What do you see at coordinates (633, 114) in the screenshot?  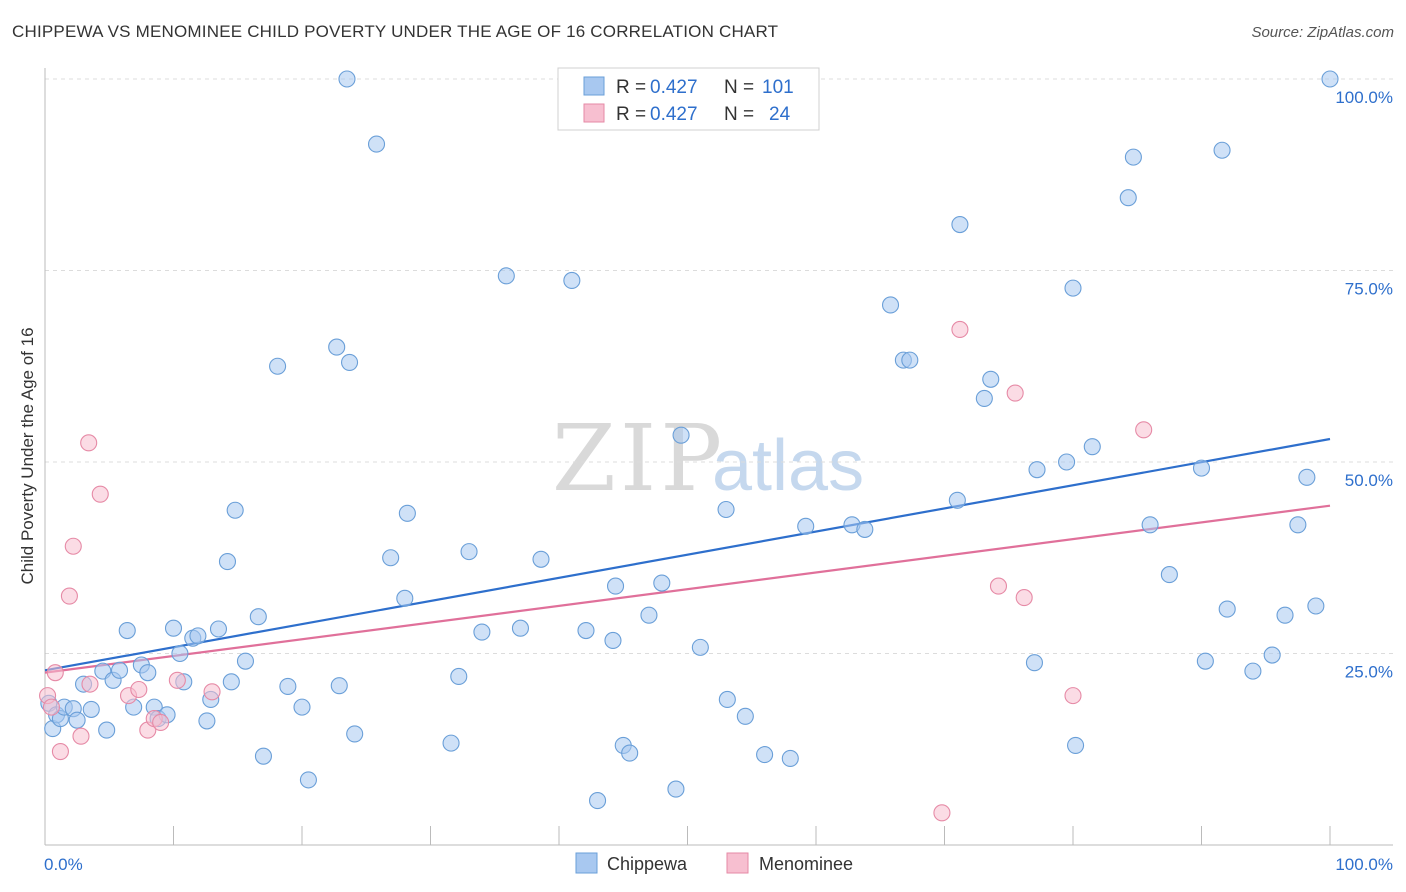 I see `legend-r-label: R =` at bounding box center [633, 114].